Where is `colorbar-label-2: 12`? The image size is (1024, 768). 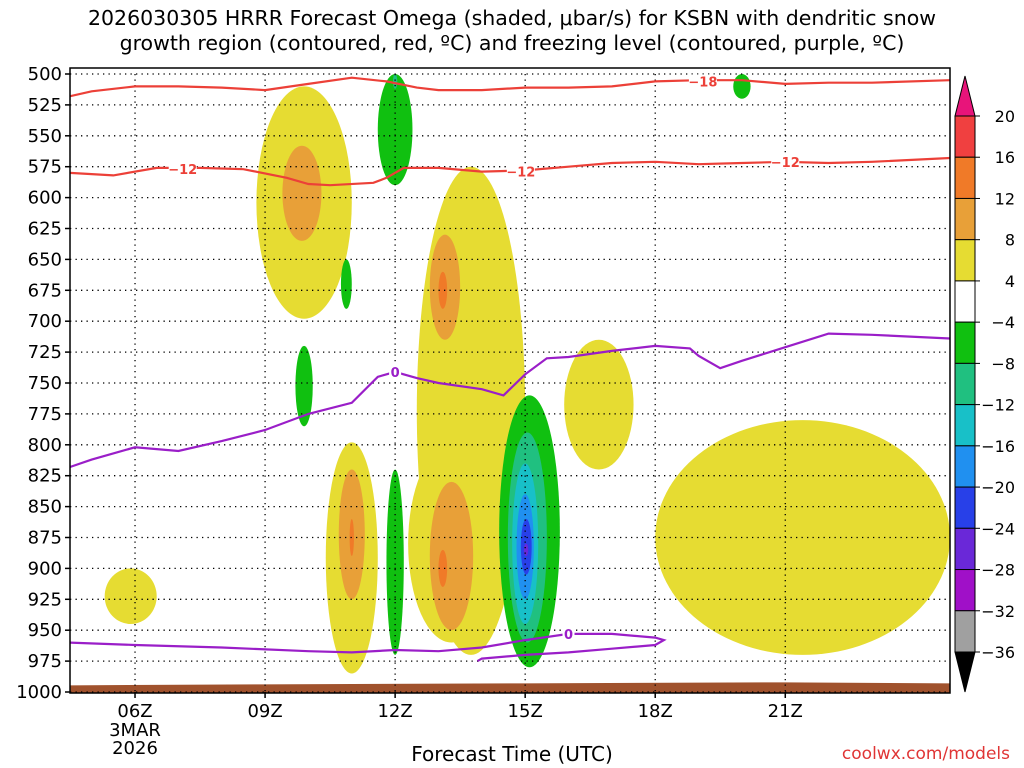 colorbar-label-2: 12 is located at coordinates (1005, 198).